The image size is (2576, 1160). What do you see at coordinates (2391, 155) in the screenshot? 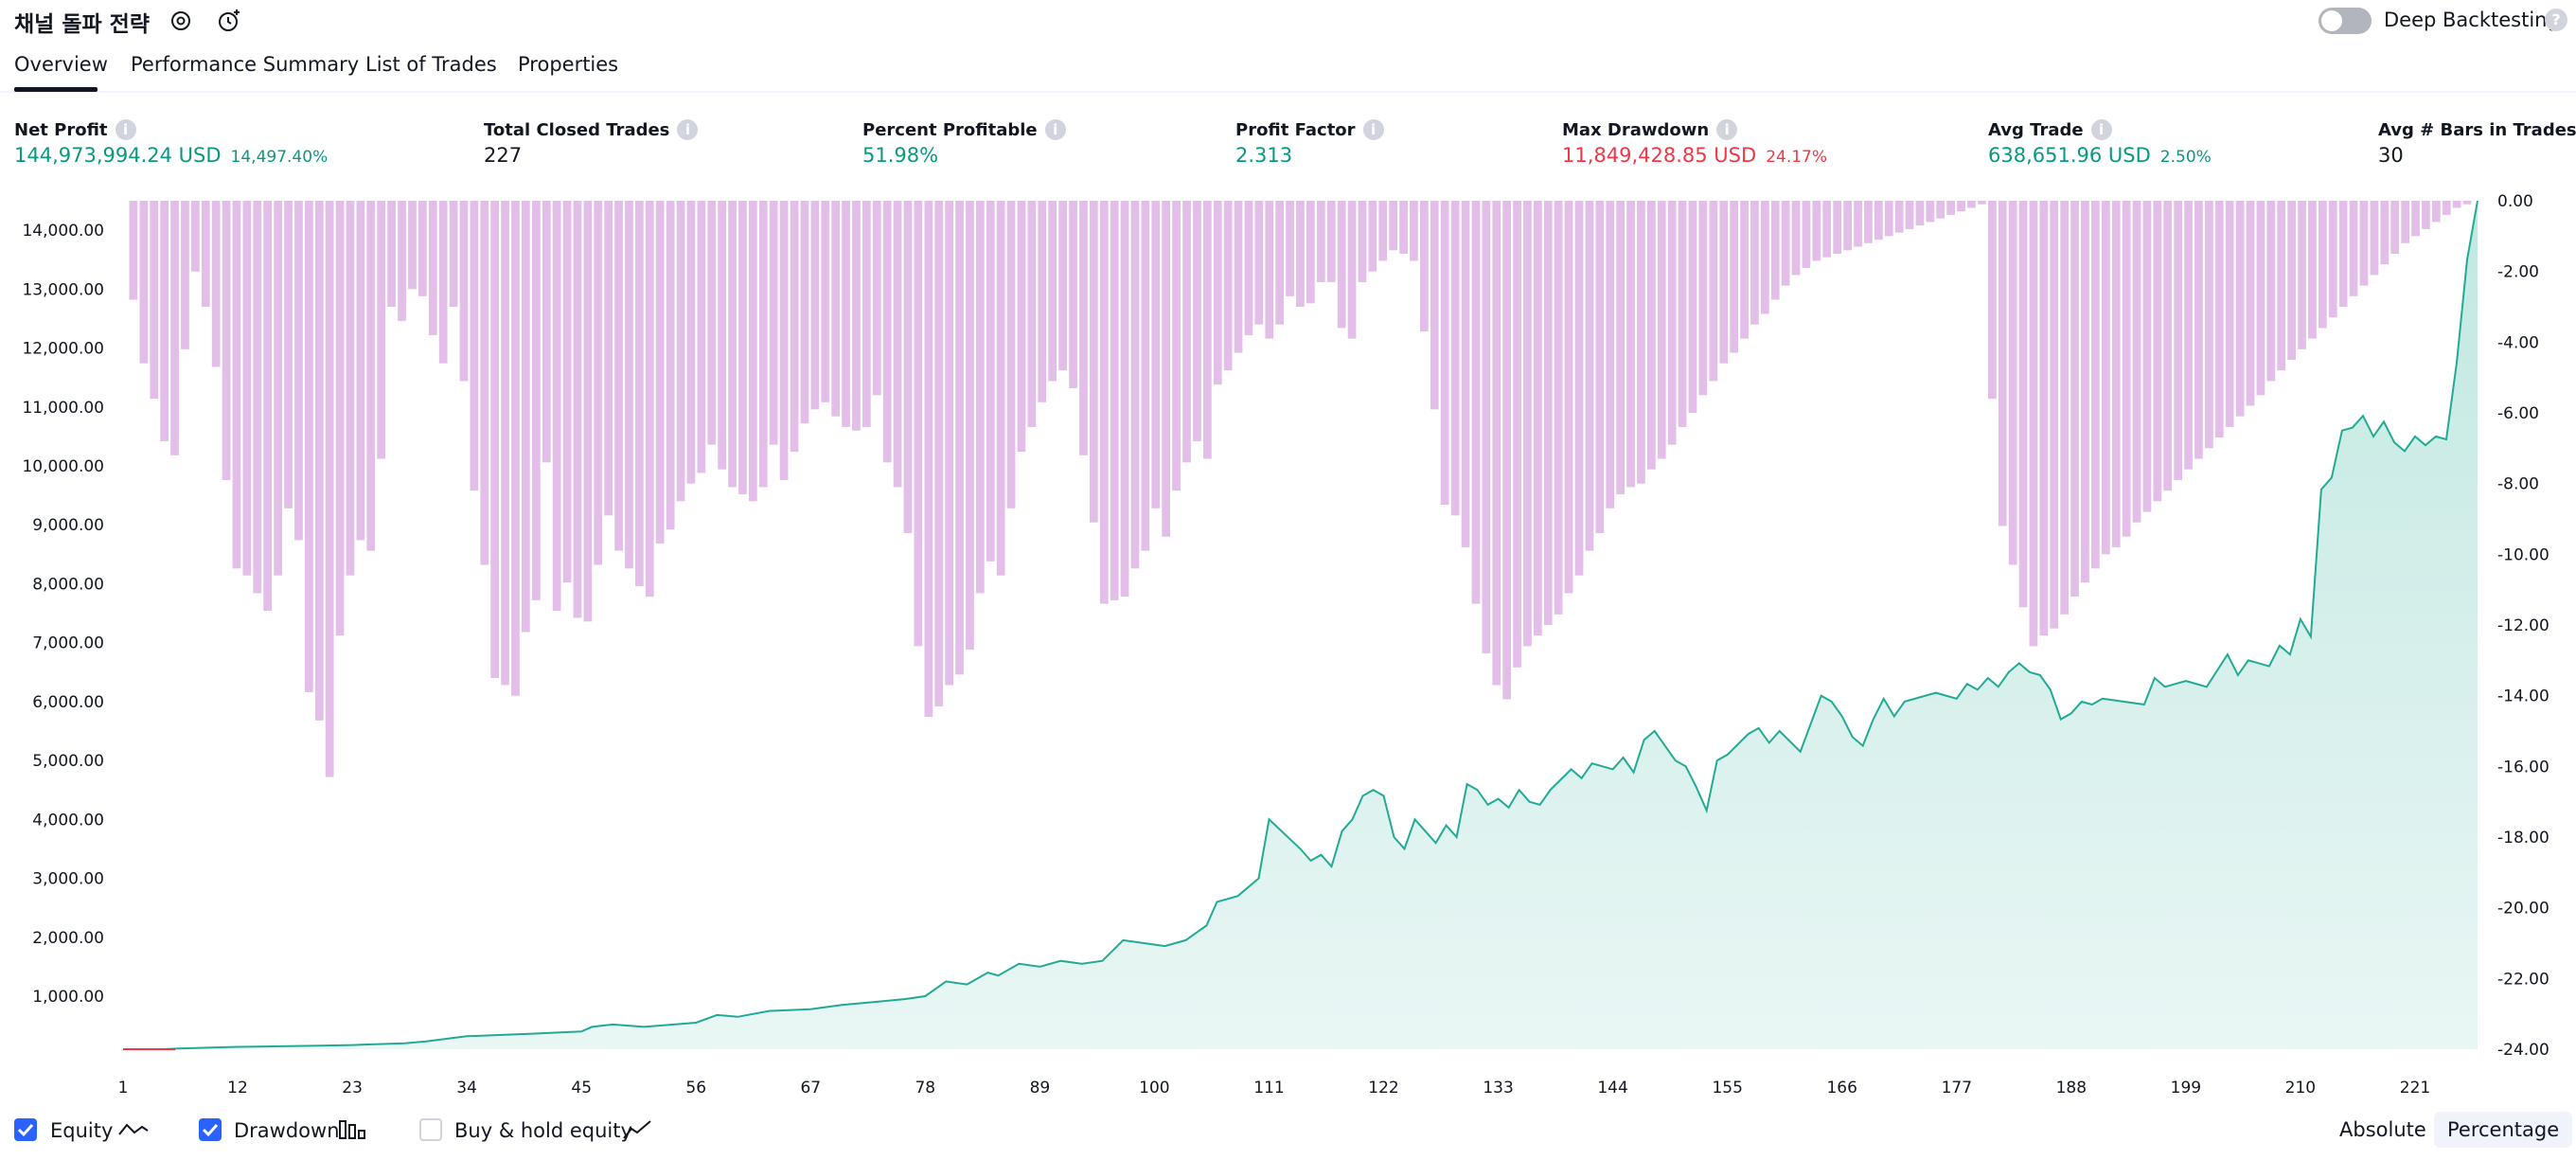
I see `metric-avg-bars-value: 30` at bounding box center [2391, 155].